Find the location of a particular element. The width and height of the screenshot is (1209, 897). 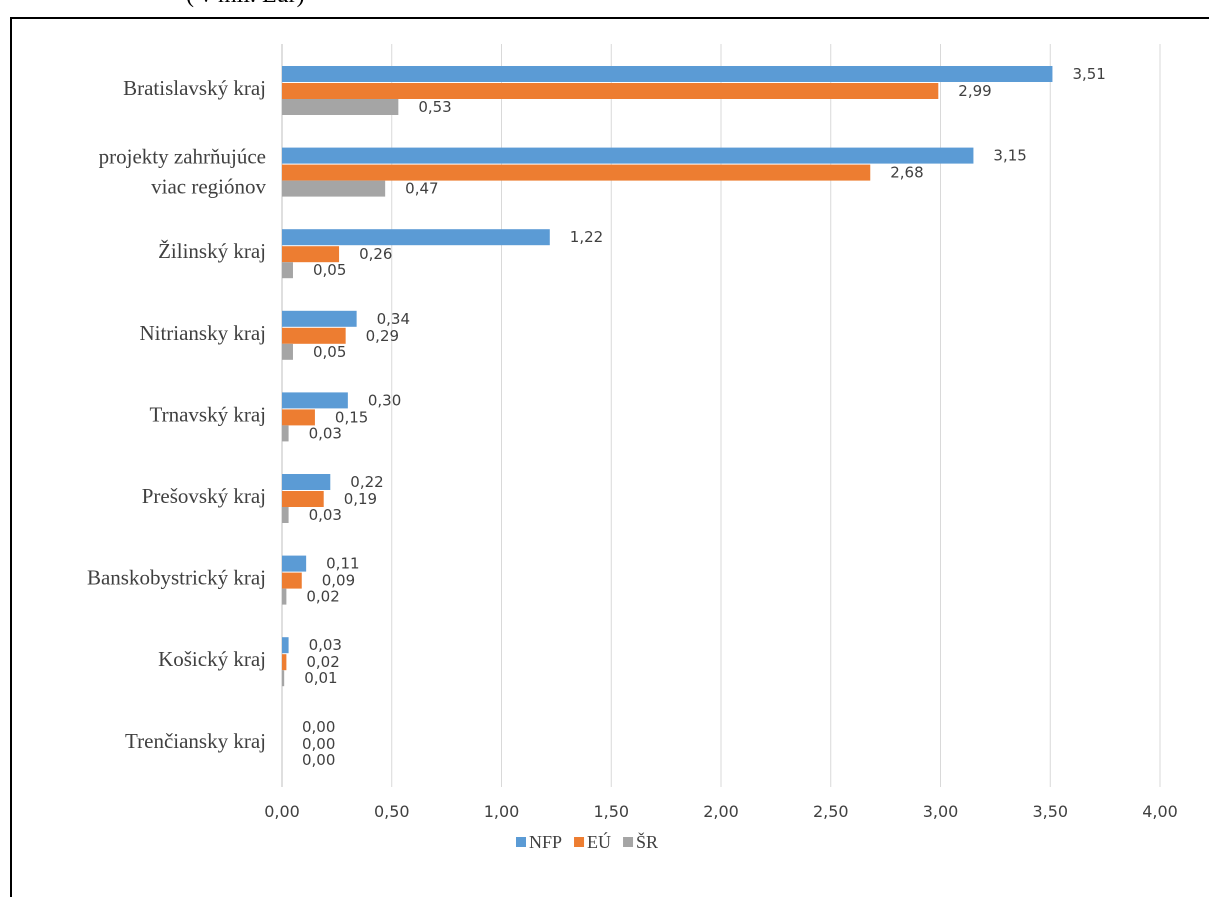

legend: NFP EÚ ŠR is located at coordinates (587, 841).